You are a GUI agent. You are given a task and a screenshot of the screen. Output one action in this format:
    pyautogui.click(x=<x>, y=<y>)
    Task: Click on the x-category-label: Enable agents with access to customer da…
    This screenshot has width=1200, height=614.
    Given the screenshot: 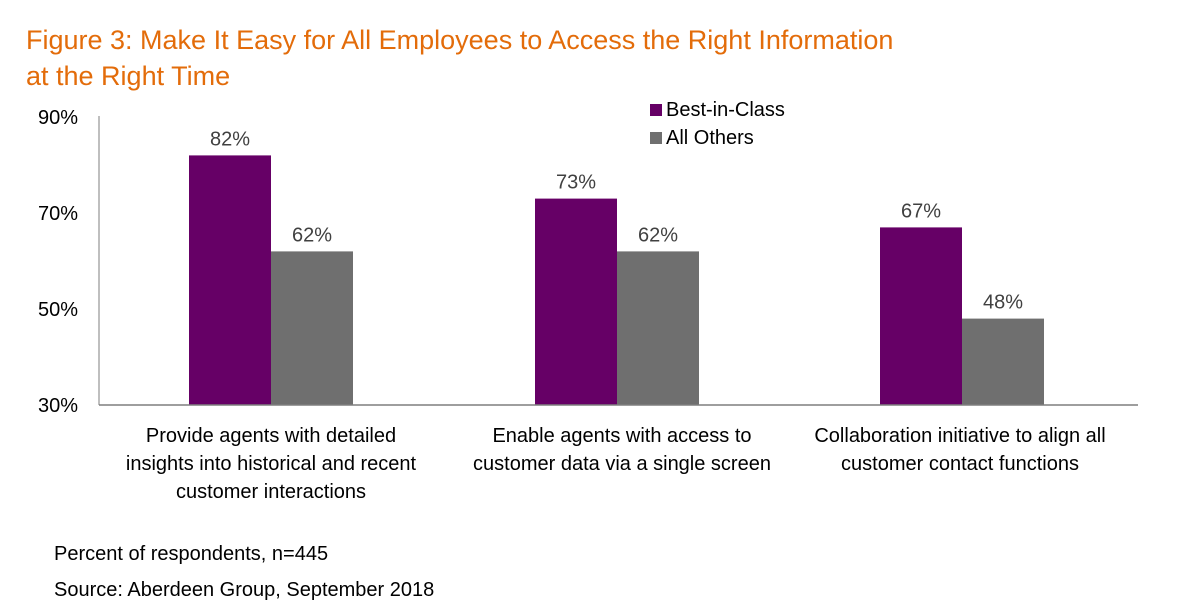 What is the action you would take?
    pyautogui.click(x=622, y=450)
    